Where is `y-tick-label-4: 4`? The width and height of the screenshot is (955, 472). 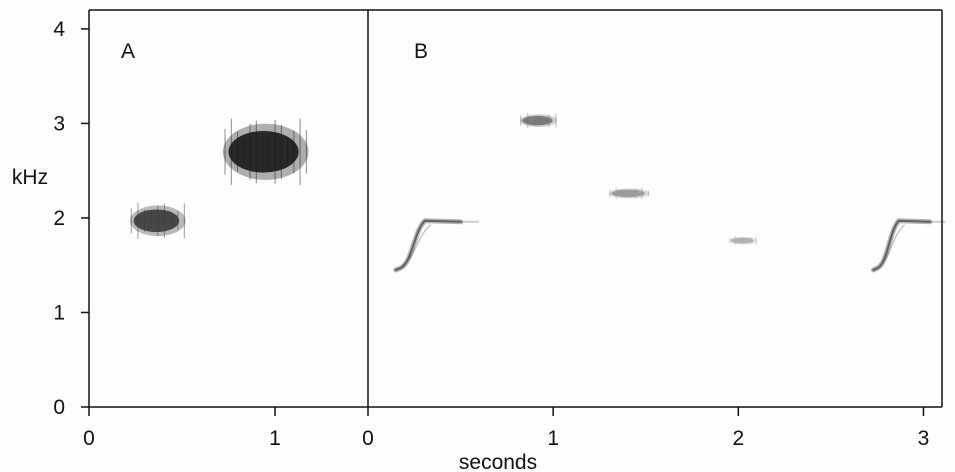
y-tick-label-4: 4 is located at coordinates (59, 29).